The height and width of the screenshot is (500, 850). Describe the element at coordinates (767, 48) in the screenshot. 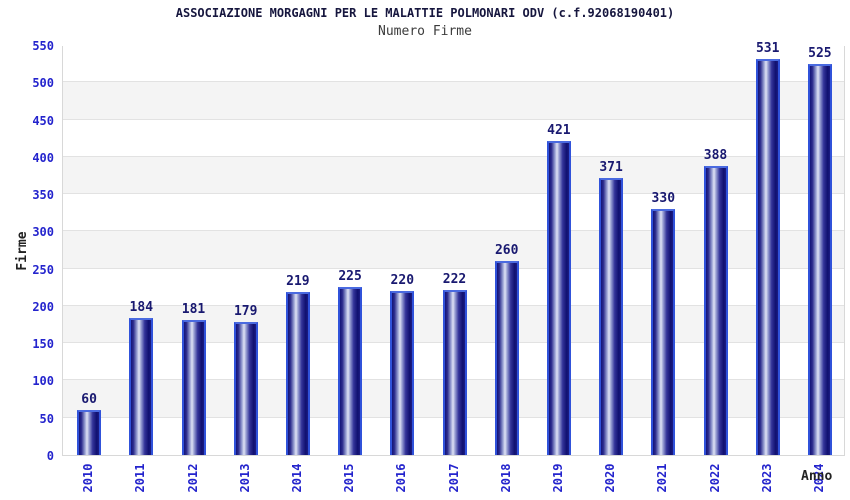

I see `bar-value-label: 531` at that location.